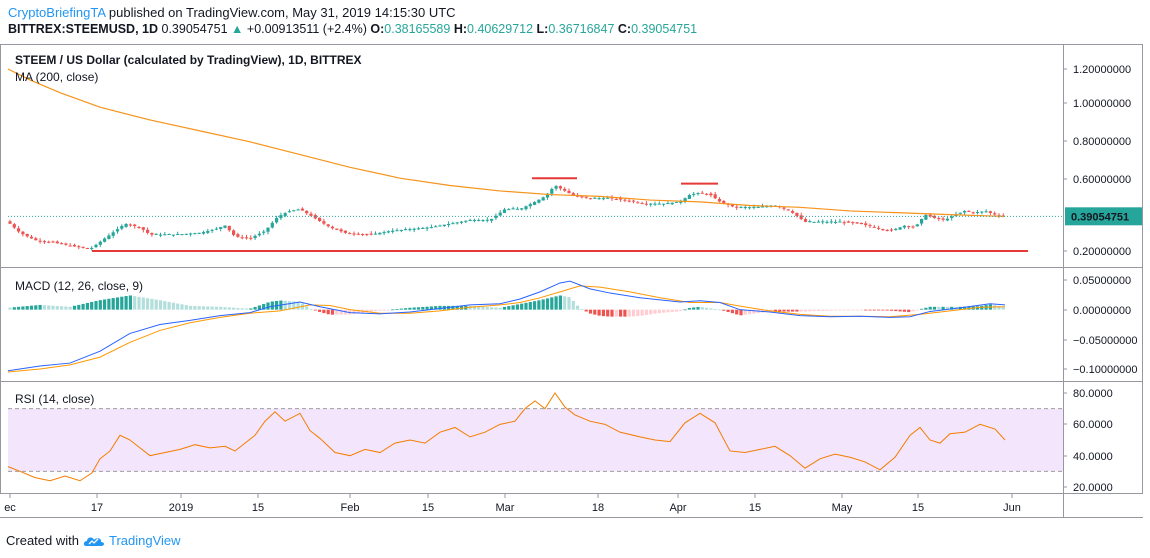 Image resolution: width=1150 pixels, height=558 pixels. Describe the element at coordinates (1093, 488) in the screenshot. I see `rsi-axis-tick-label: 20.0000` at that location.